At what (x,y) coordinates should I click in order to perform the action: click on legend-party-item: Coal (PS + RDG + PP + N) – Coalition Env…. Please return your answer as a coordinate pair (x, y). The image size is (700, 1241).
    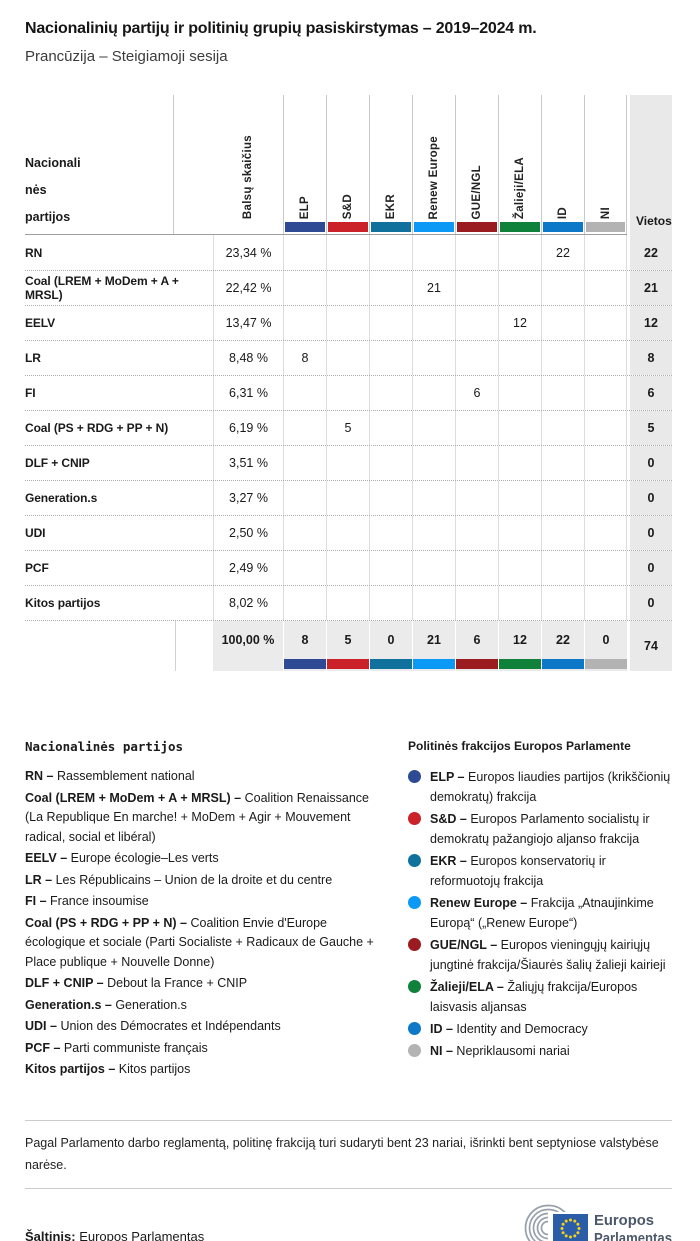
    Looking at the image, I should click on (205, 943).